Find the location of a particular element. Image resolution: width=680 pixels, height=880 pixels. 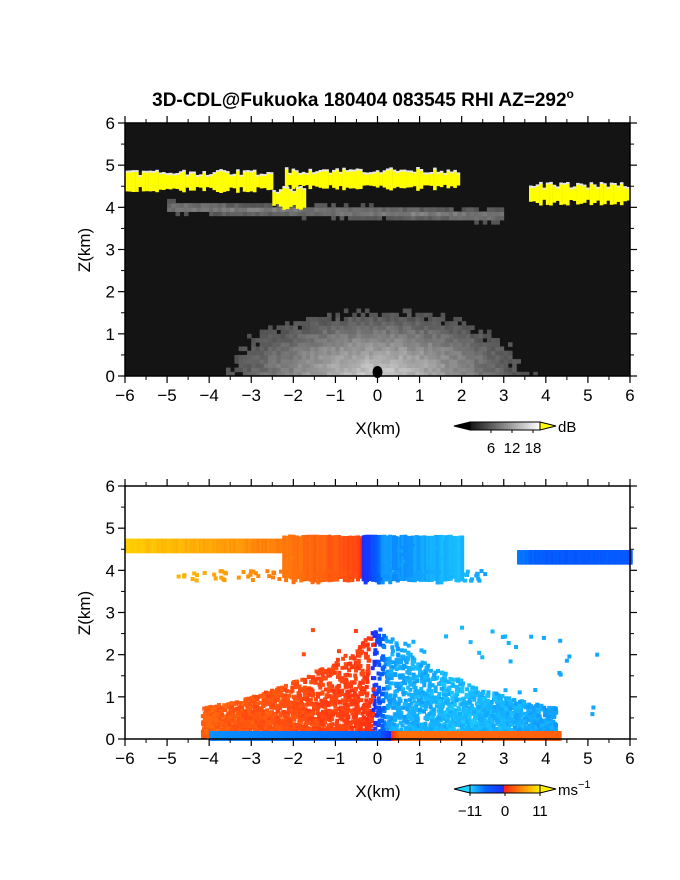

reflectivity-colorbar-tick-label: 12 is located at coordinates (512, 448).